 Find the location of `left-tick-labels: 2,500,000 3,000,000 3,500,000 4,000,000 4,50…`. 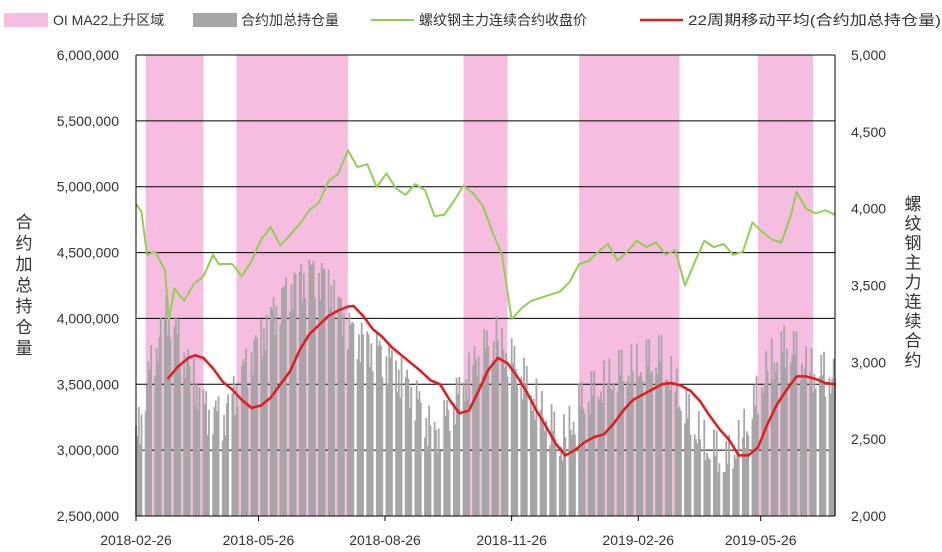

left-tick-labels: 2,500,000 3,000,000 3,500,000 4,000,000 4,50… is located at coordinates (88, 285).